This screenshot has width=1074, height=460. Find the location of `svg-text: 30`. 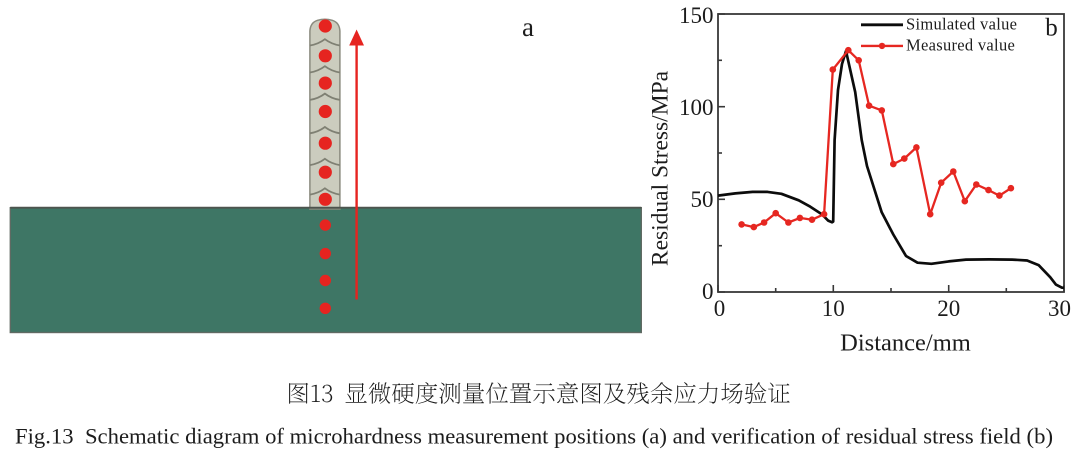

svg-text: 30 is located at coordinates (1059, 308).